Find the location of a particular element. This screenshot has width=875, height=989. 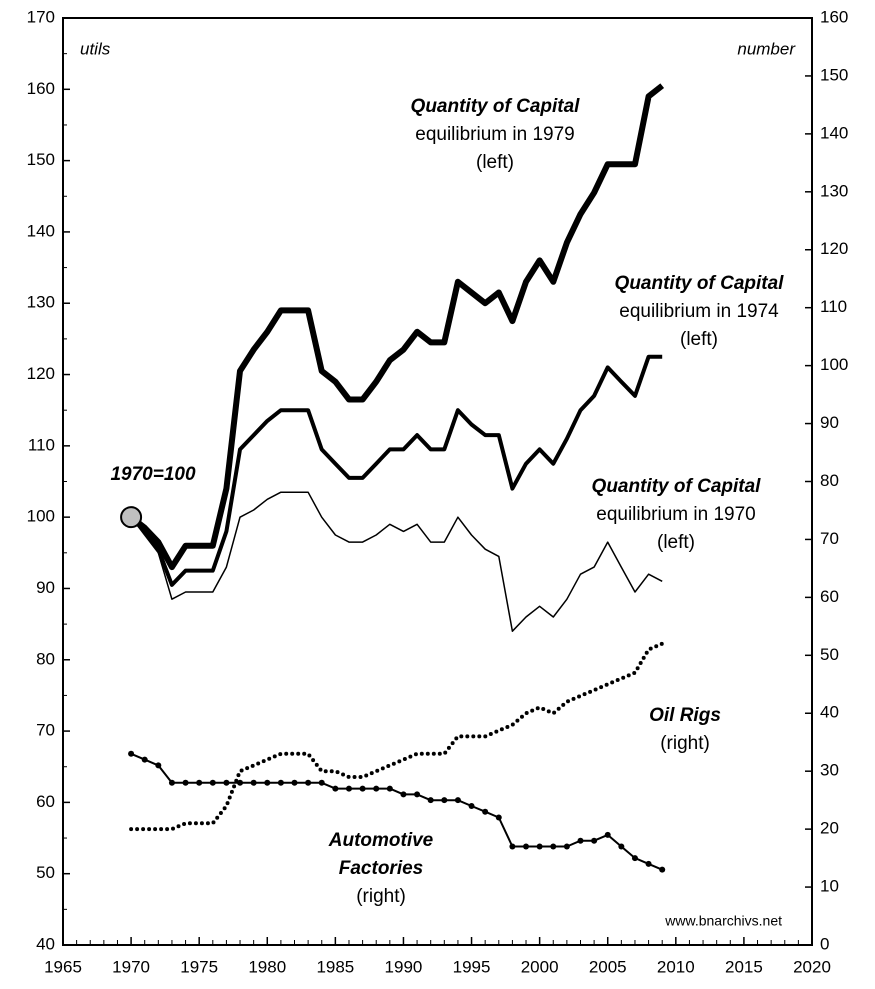

y-tick-label: 100 is located at coordinates (41, 516).